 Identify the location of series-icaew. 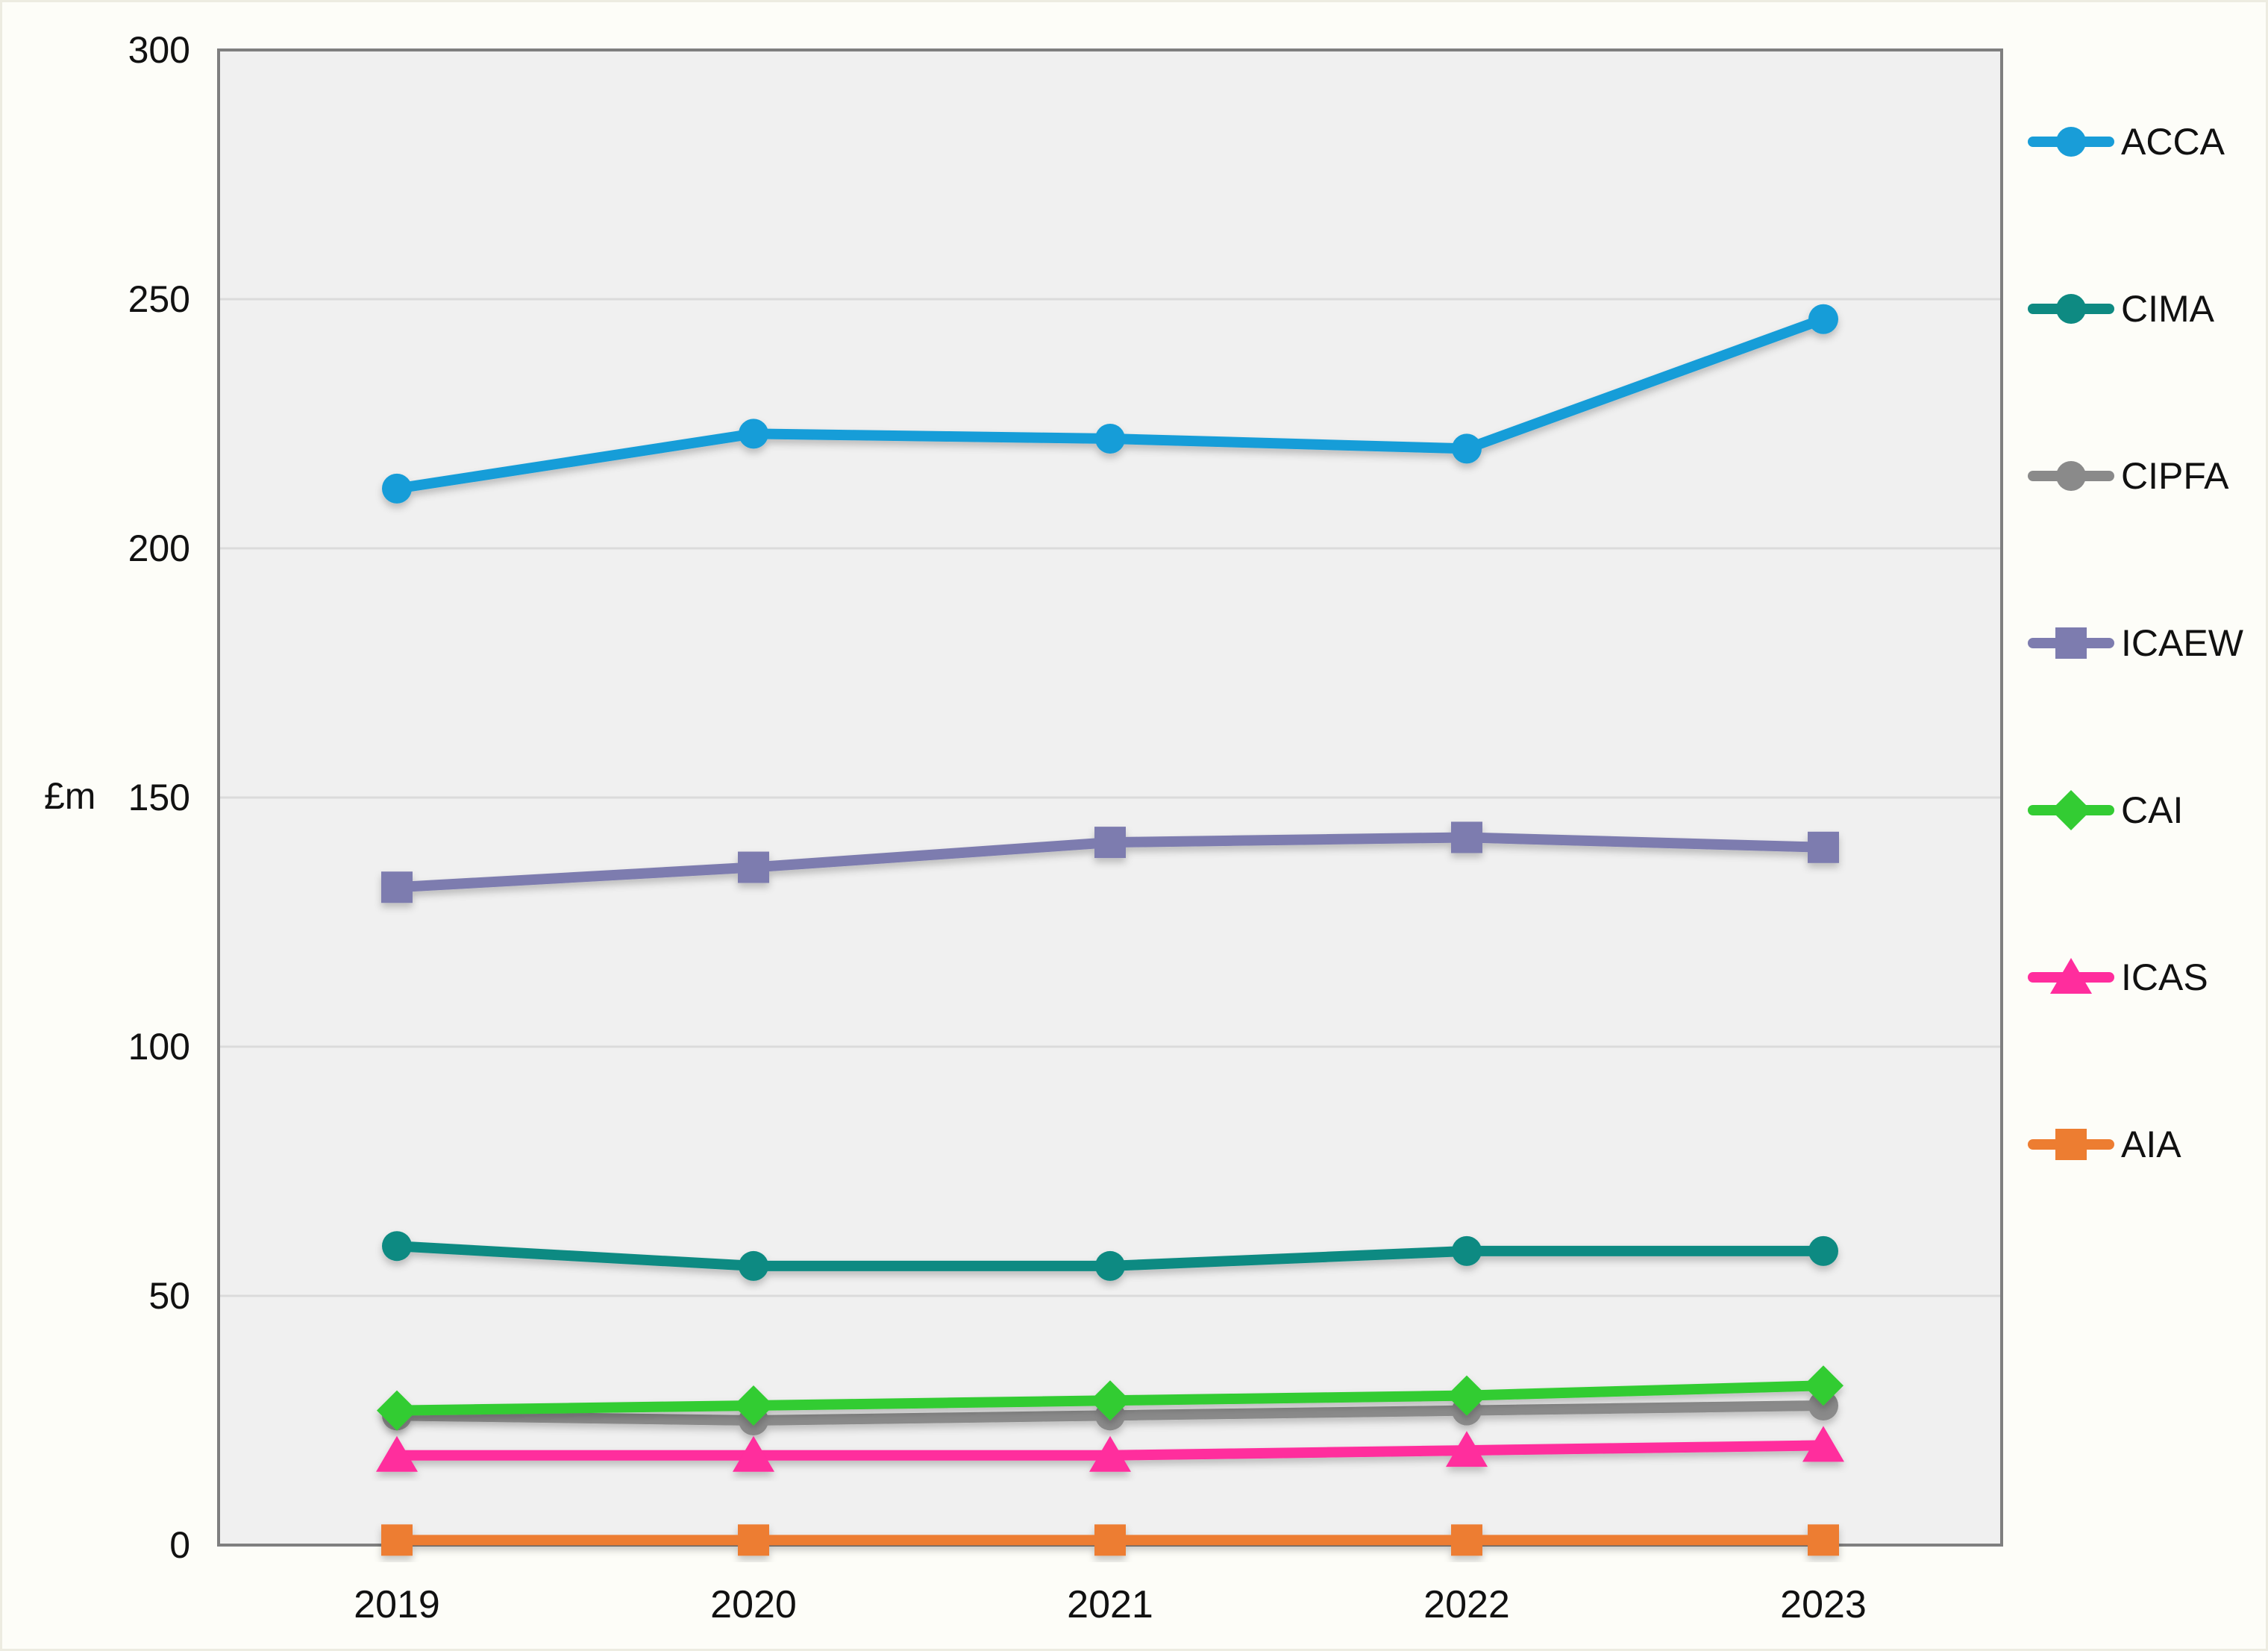
(1110, 862).